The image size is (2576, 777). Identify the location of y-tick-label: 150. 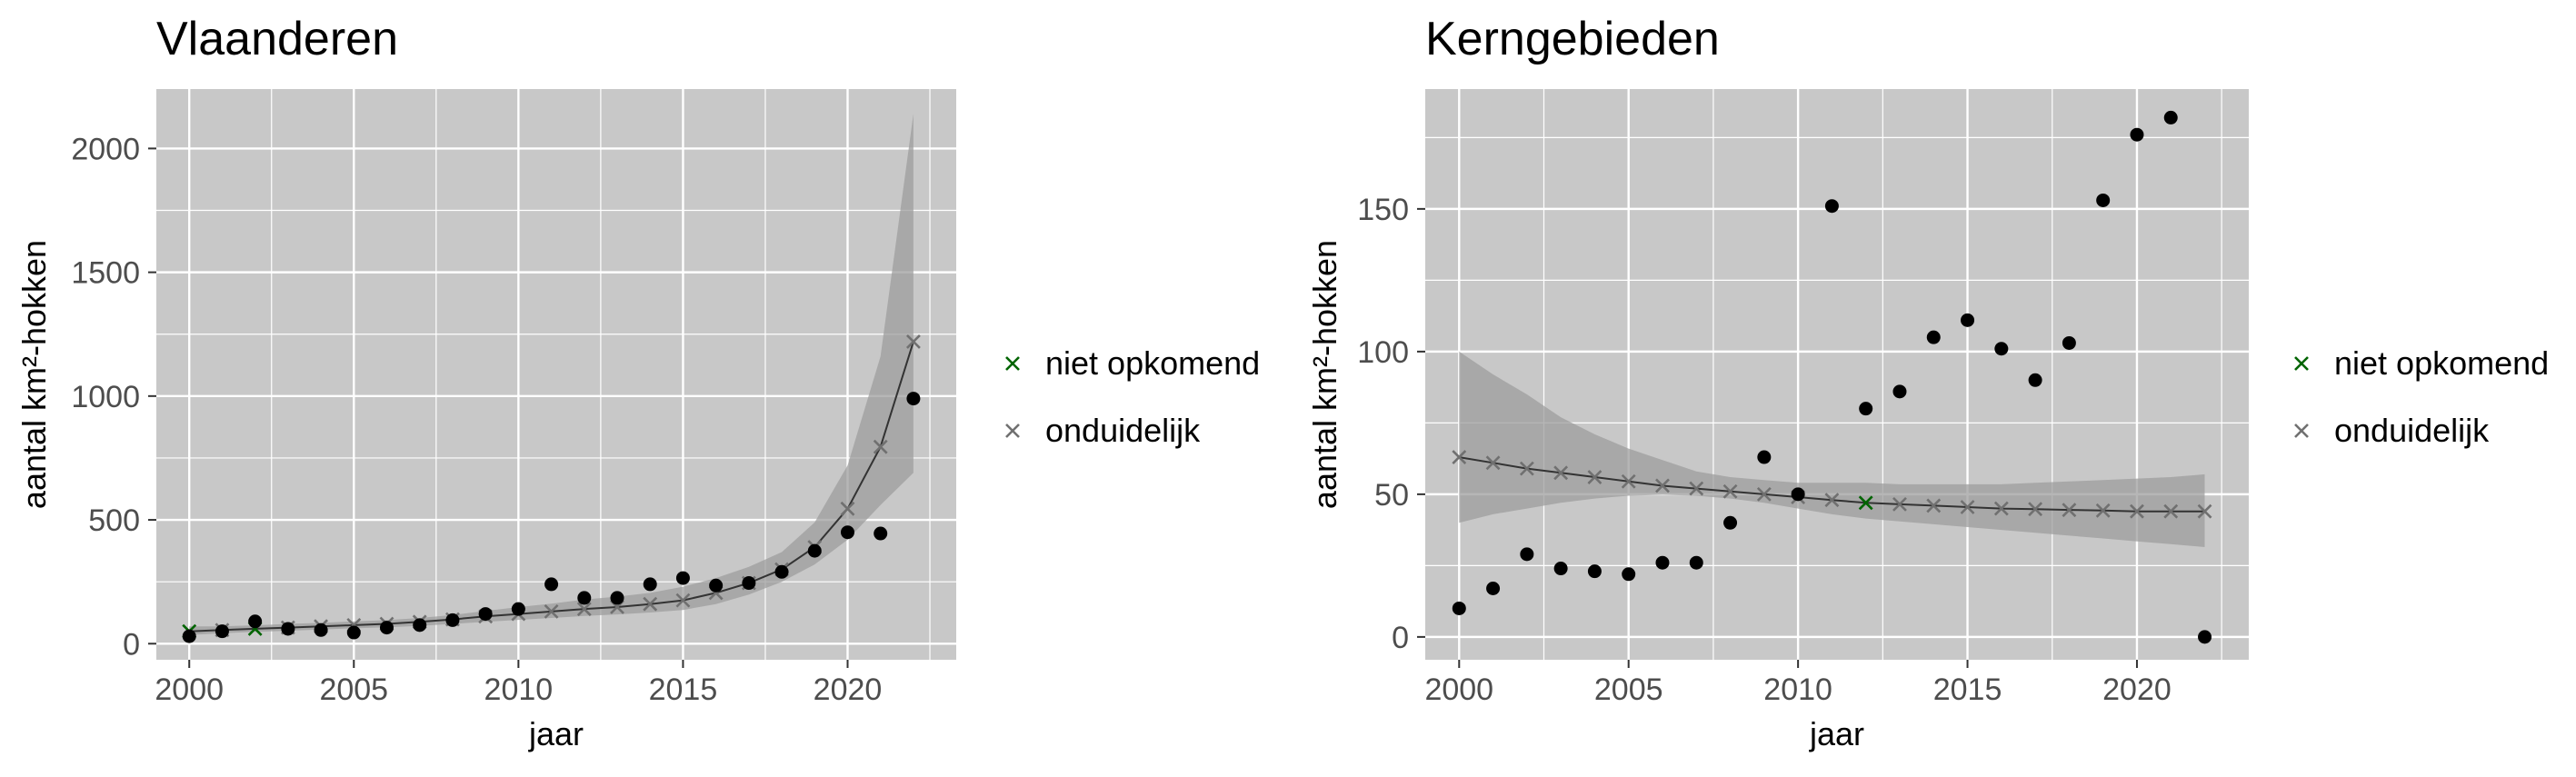
(1383, 210).